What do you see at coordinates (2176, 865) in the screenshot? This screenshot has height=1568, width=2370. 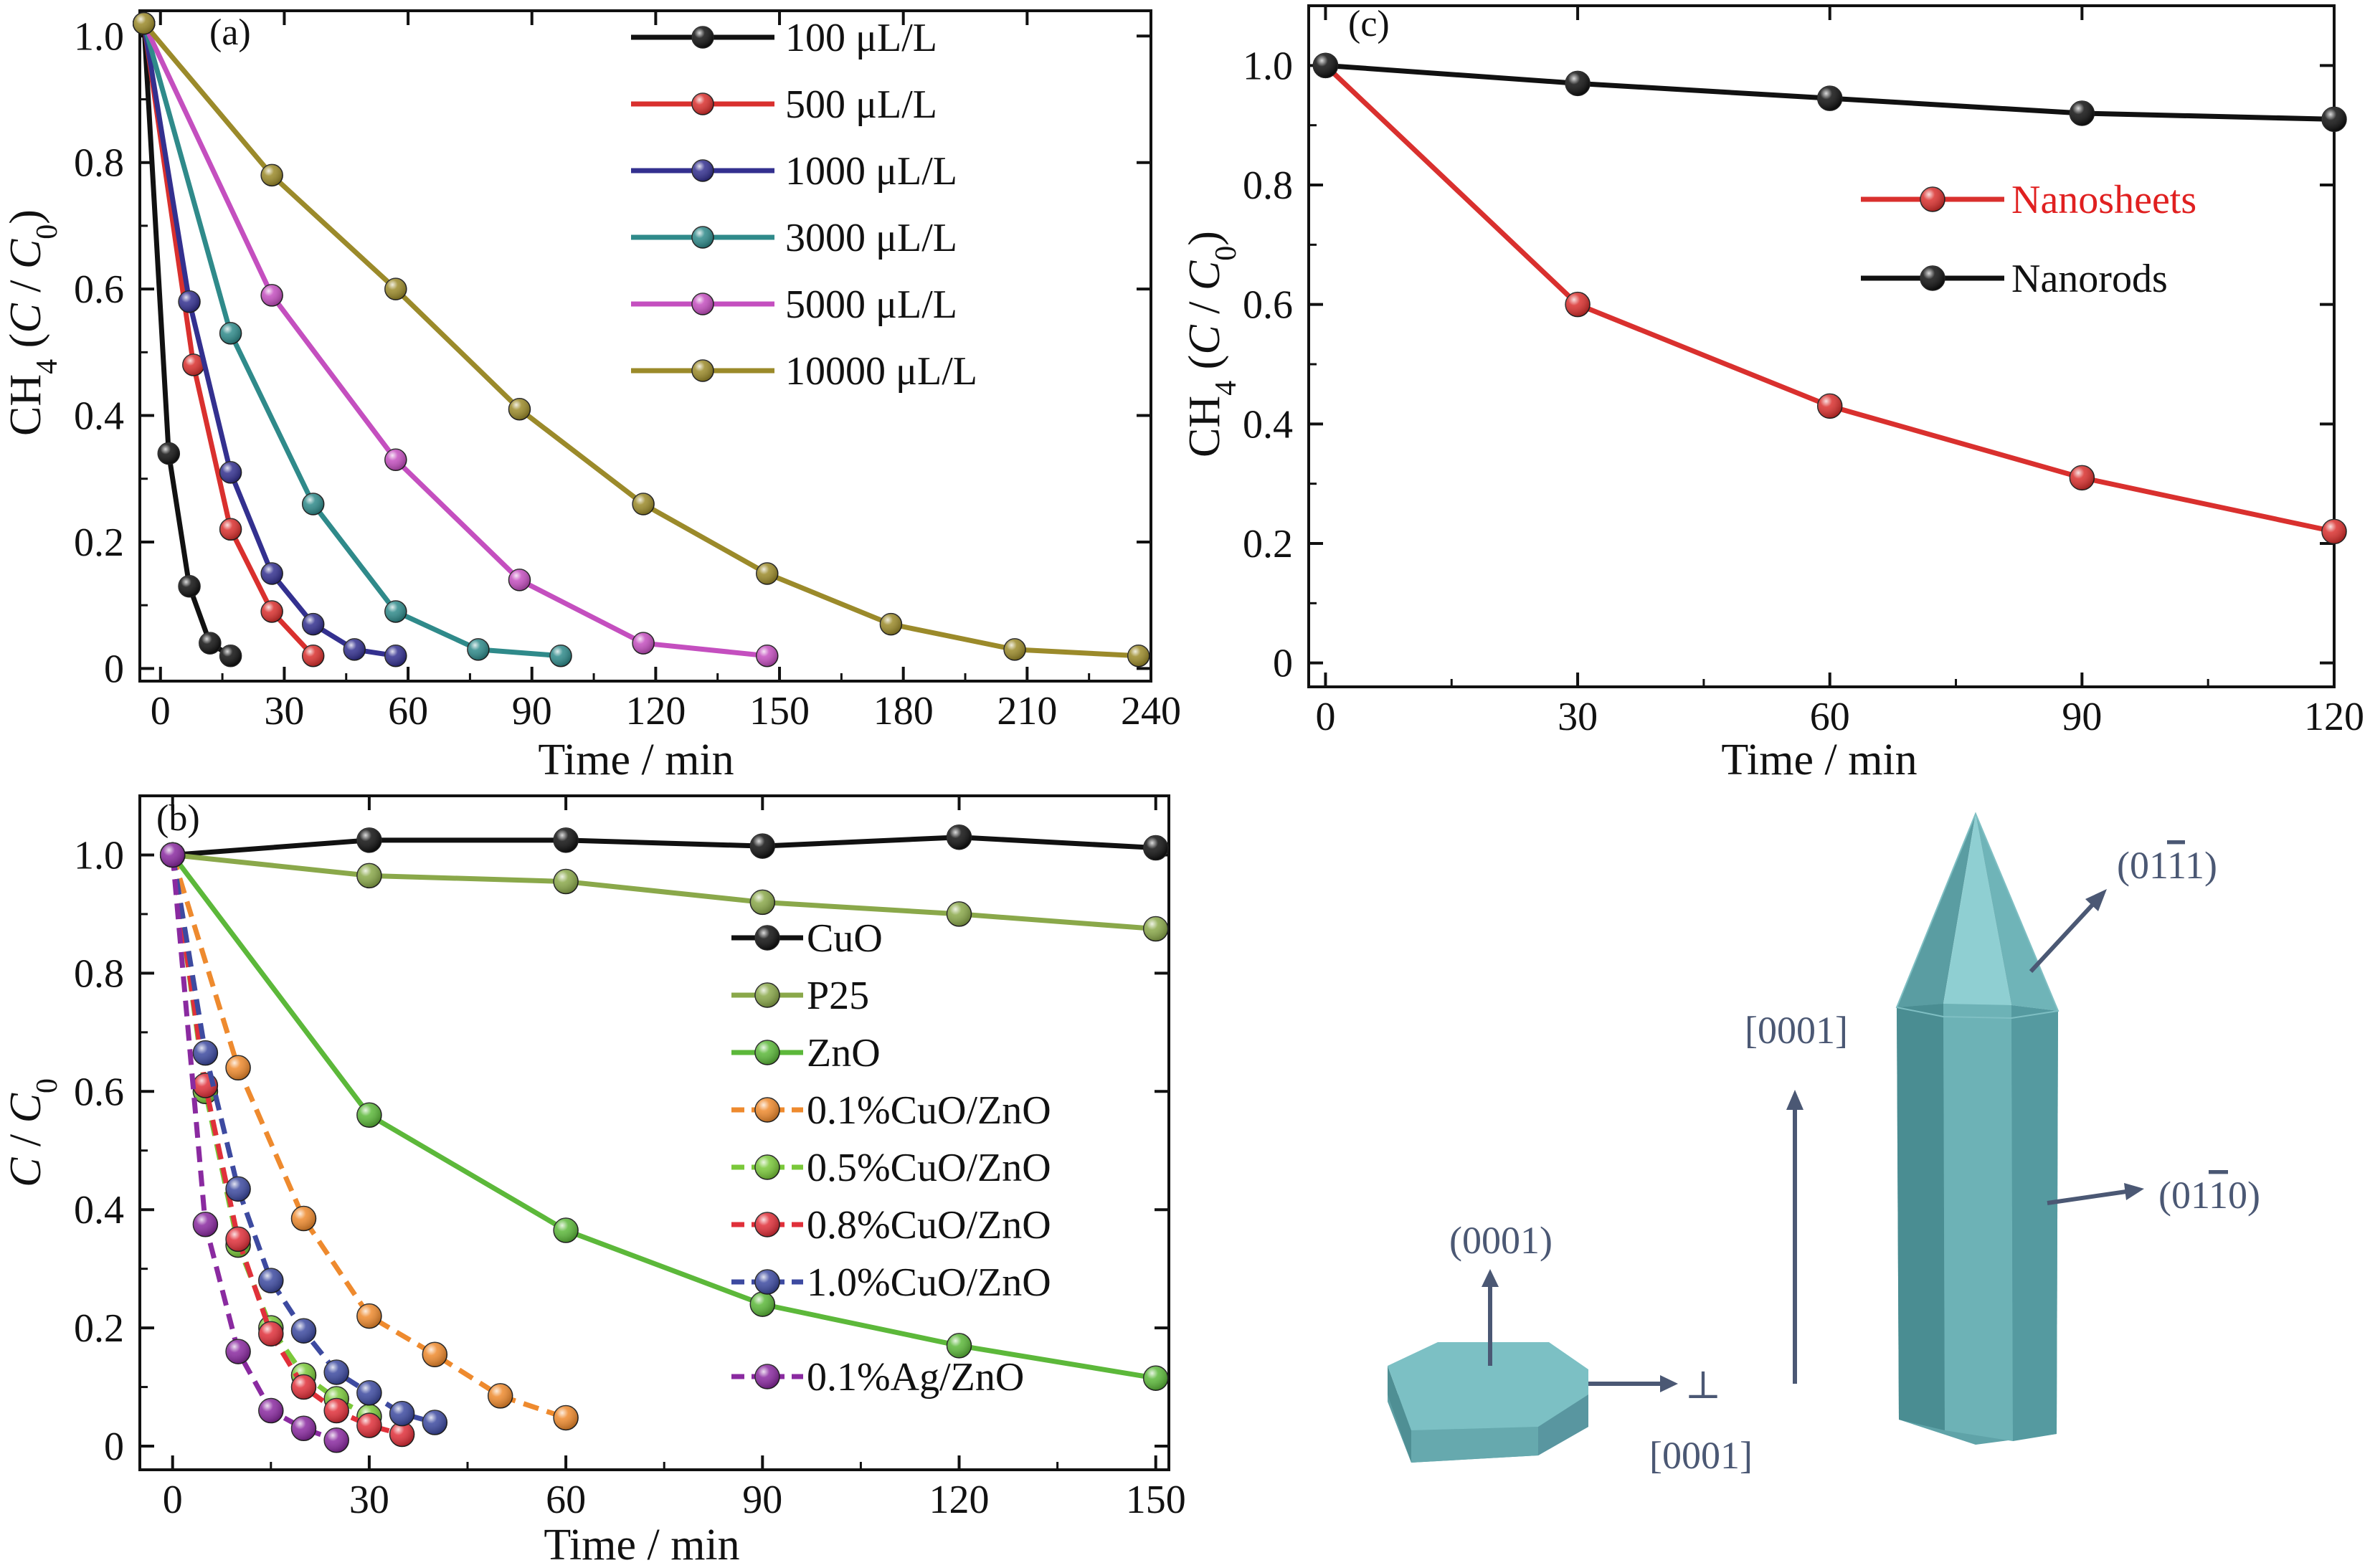 I see `overbar-digit: 1` at bounding box center [2176, 865].